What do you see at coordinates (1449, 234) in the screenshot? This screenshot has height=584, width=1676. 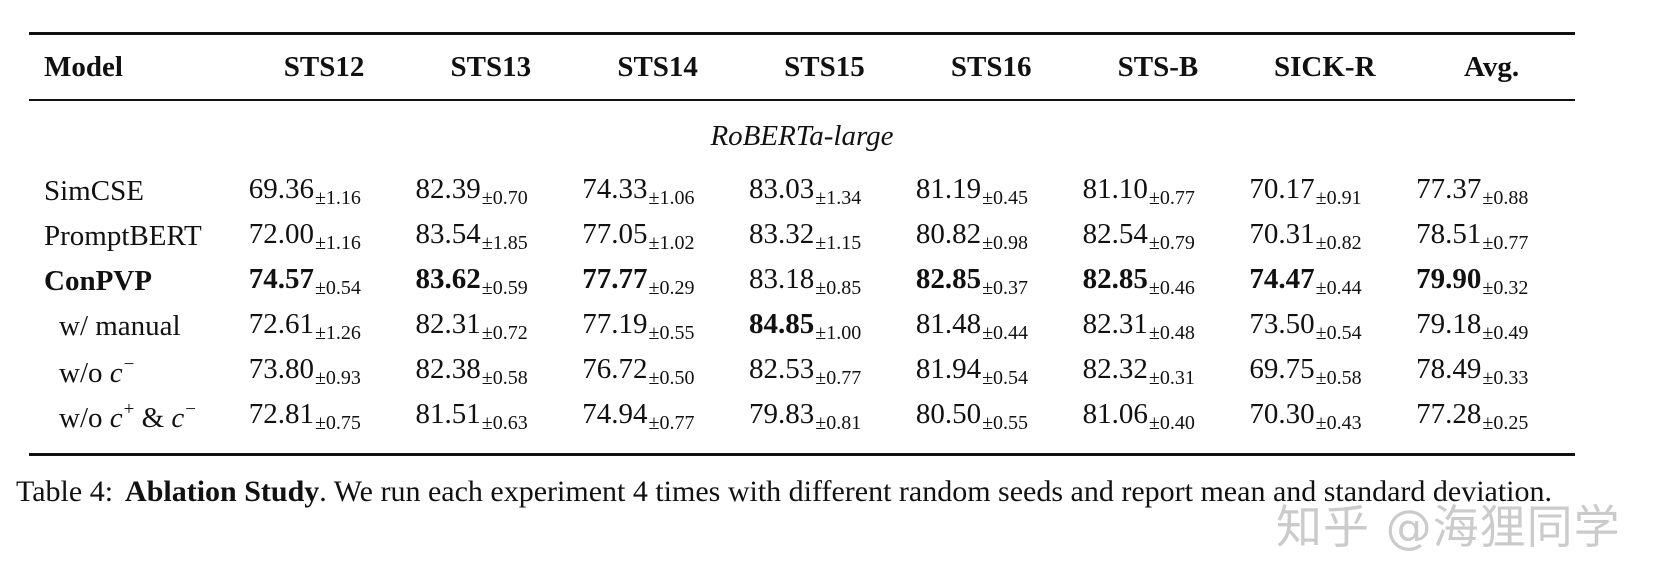 I see `score-mean: 78.51` at bounding box center [1449, 234].